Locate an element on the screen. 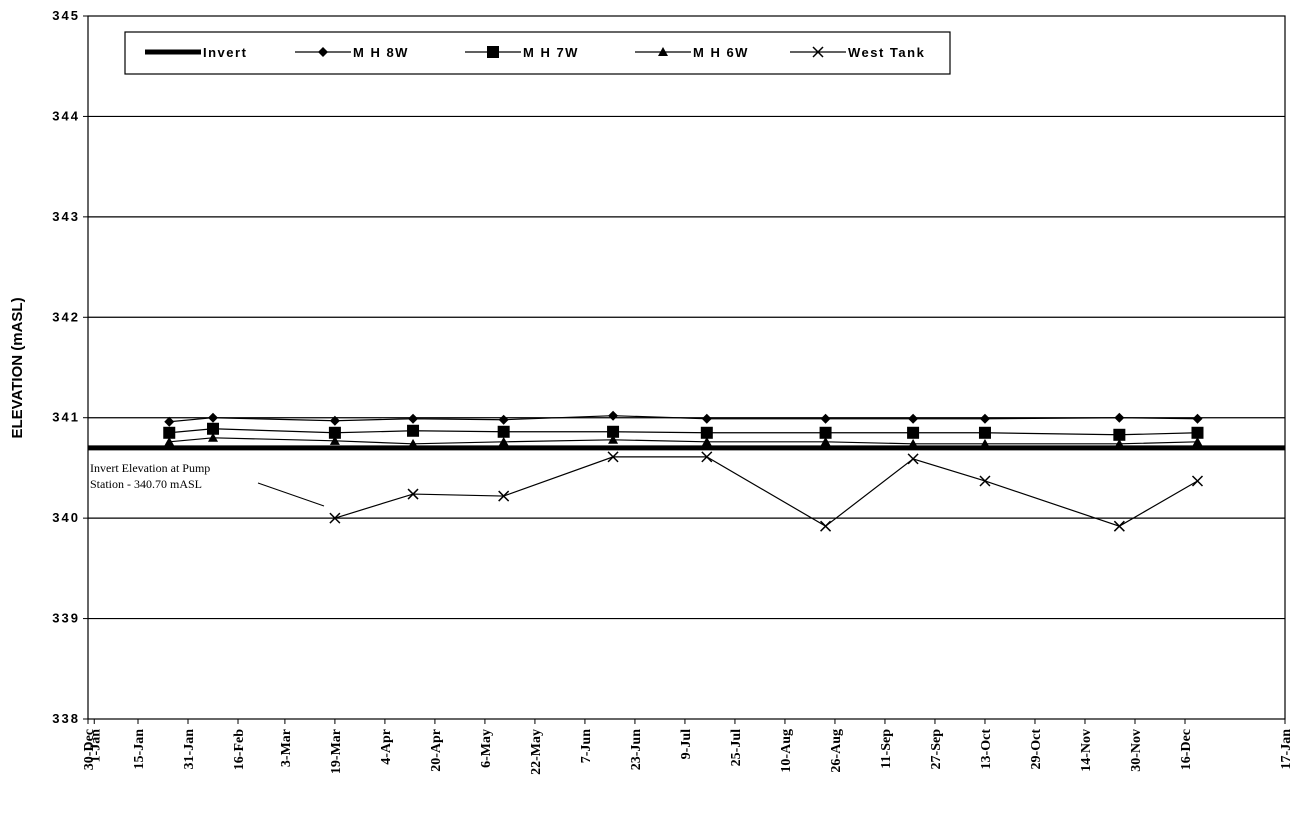  series-m-h-7w is located at coordinates (683, 431).